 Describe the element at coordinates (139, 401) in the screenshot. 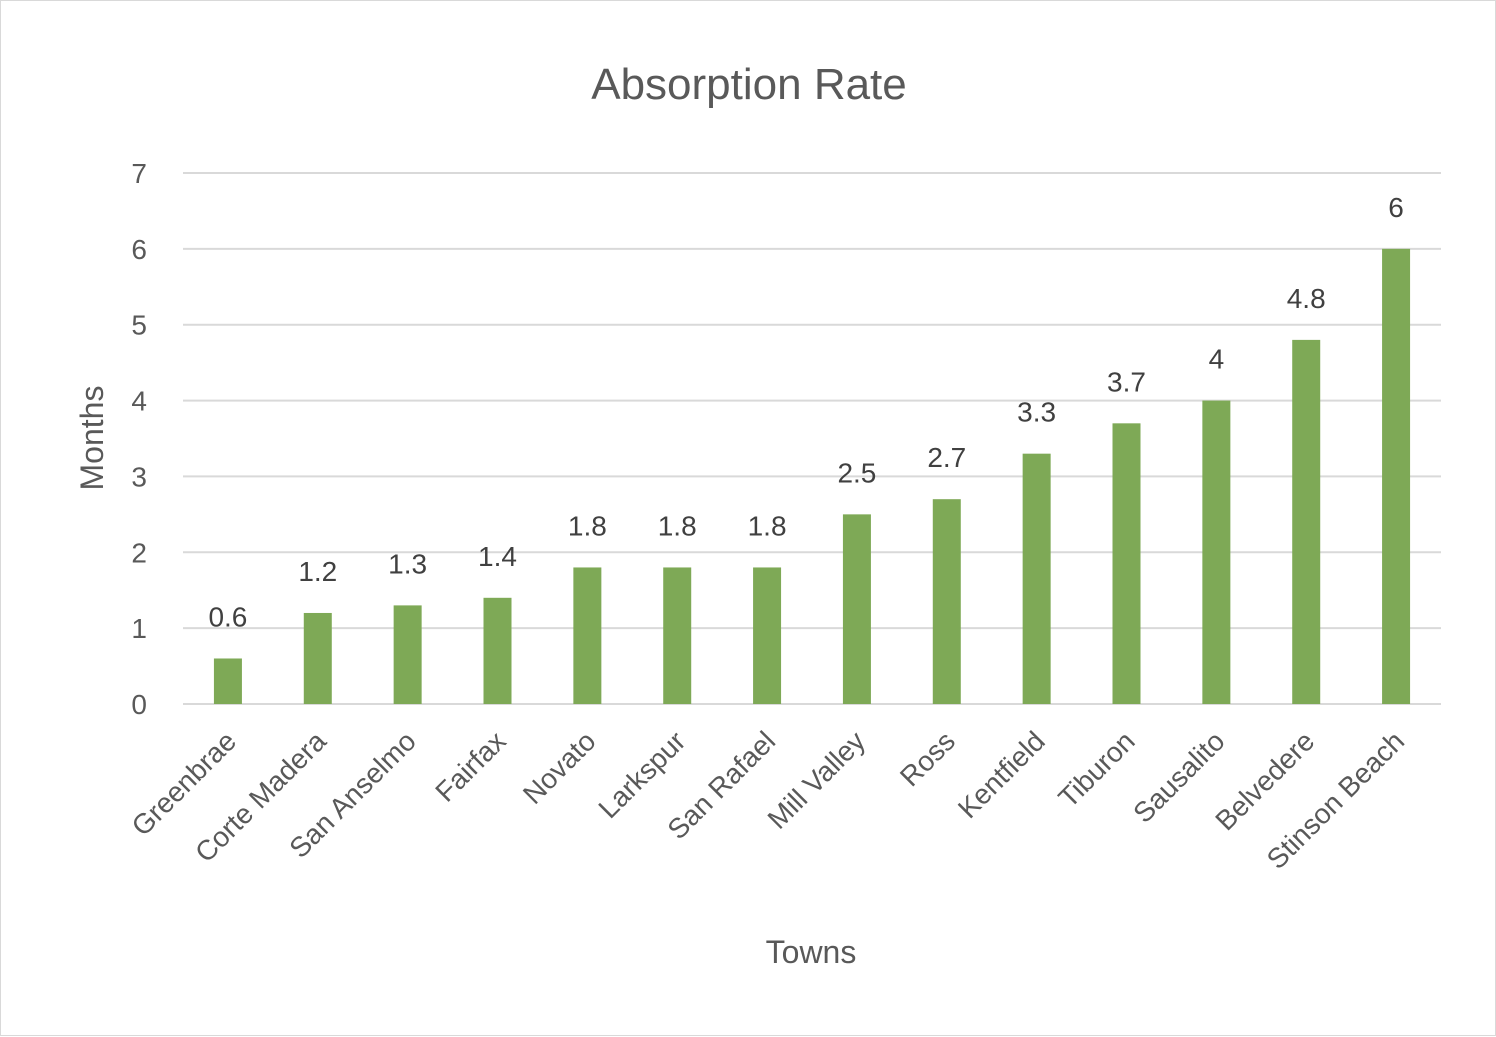

I see `y-tick-label: 4` at that location.